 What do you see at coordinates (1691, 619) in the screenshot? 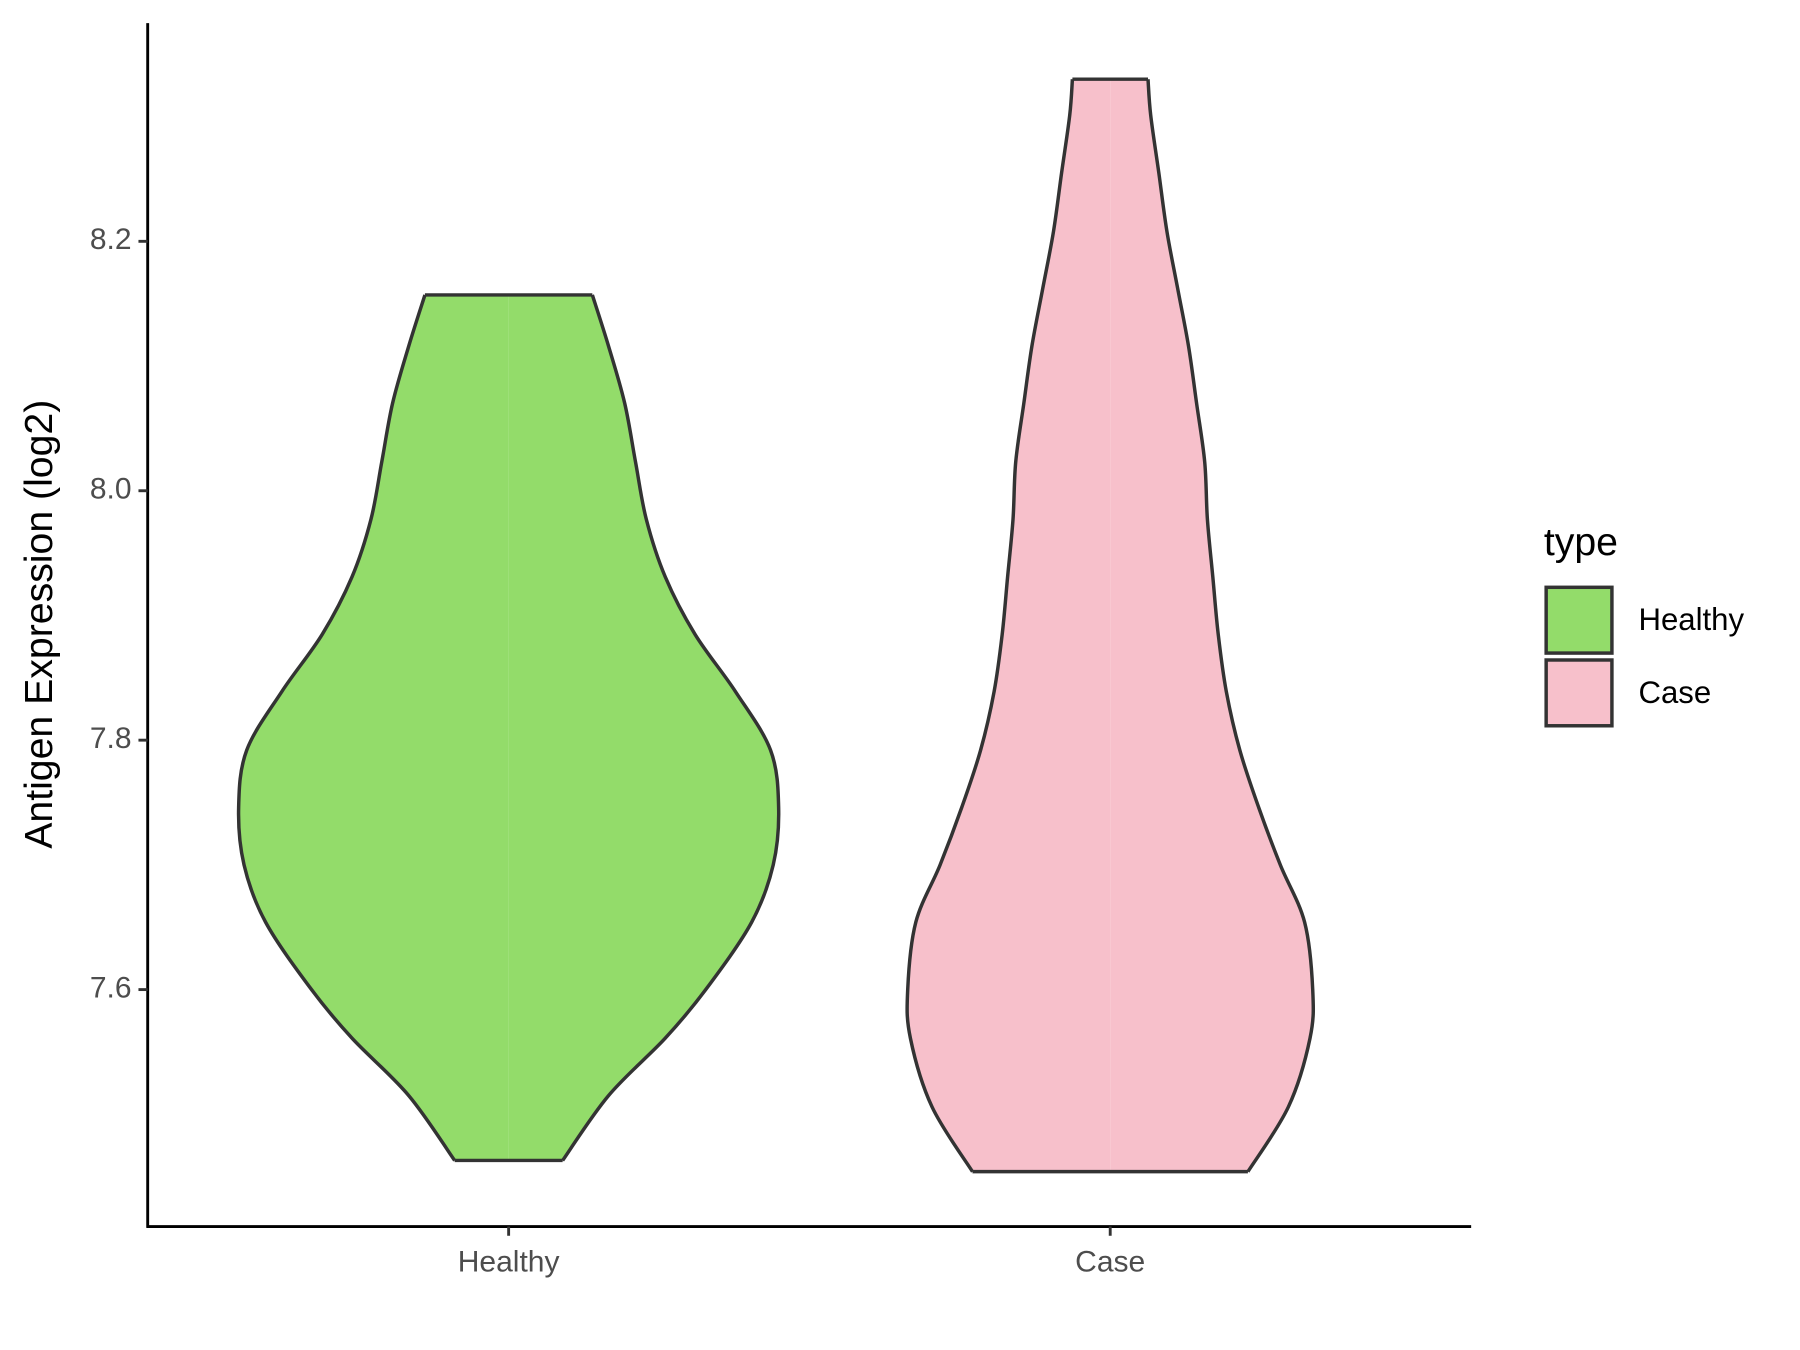
I see `legend-label: Healthy` at bounding box center [1691, 619].